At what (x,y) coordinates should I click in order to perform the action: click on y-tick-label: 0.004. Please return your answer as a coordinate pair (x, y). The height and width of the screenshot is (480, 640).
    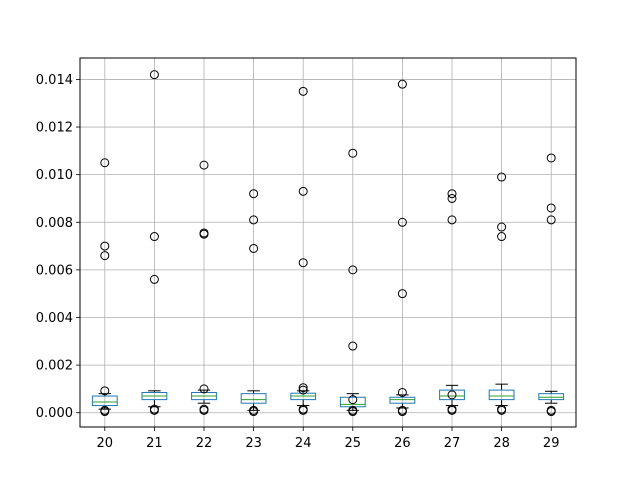
    Looking at the image, I should click on (54, 318).